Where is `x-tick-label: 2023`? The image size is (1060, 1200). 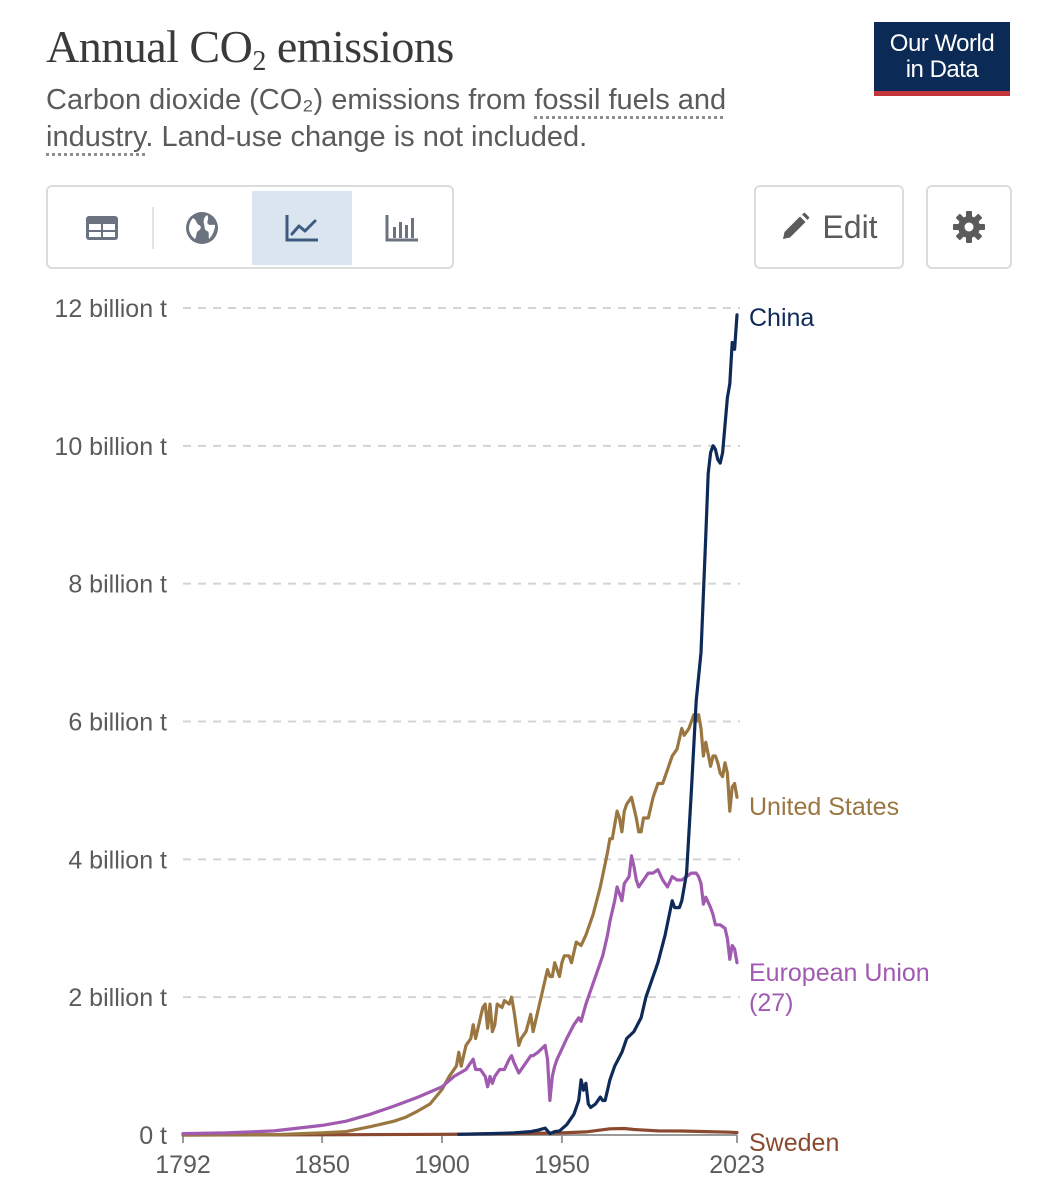 x-tick-label: 2023 is located at coordinates (737, 1165).